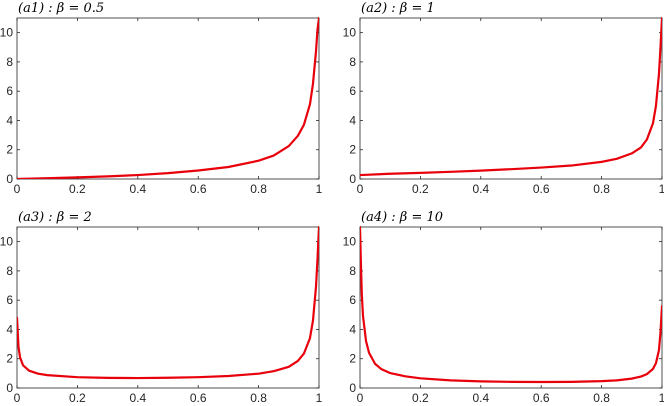 This screenshot has width=664, height=406. I want to click on chart-title: (a3) : β = 2, so click(55, 217).